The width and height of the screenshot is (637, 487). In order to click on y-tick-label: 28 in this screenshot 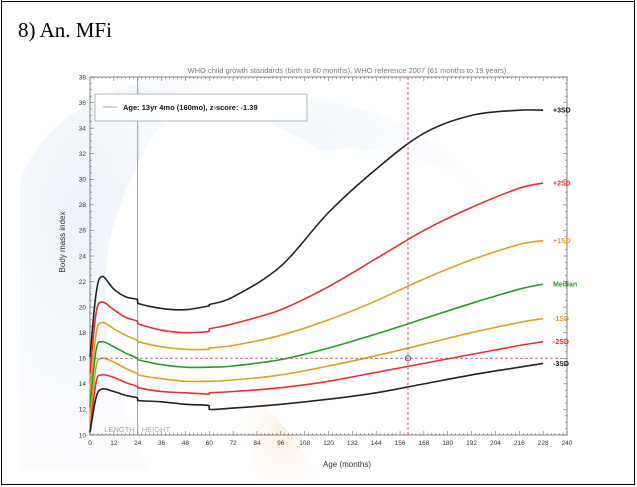, I will do `click(83, 205)`.